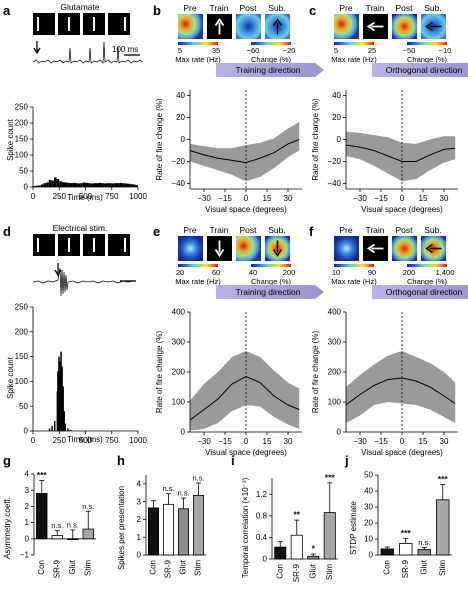 The width and height of the screenshot is (468, 599). Describe the element at coordinates (81, 24) in the screenshot. I see `stimulus-frames` at that location.